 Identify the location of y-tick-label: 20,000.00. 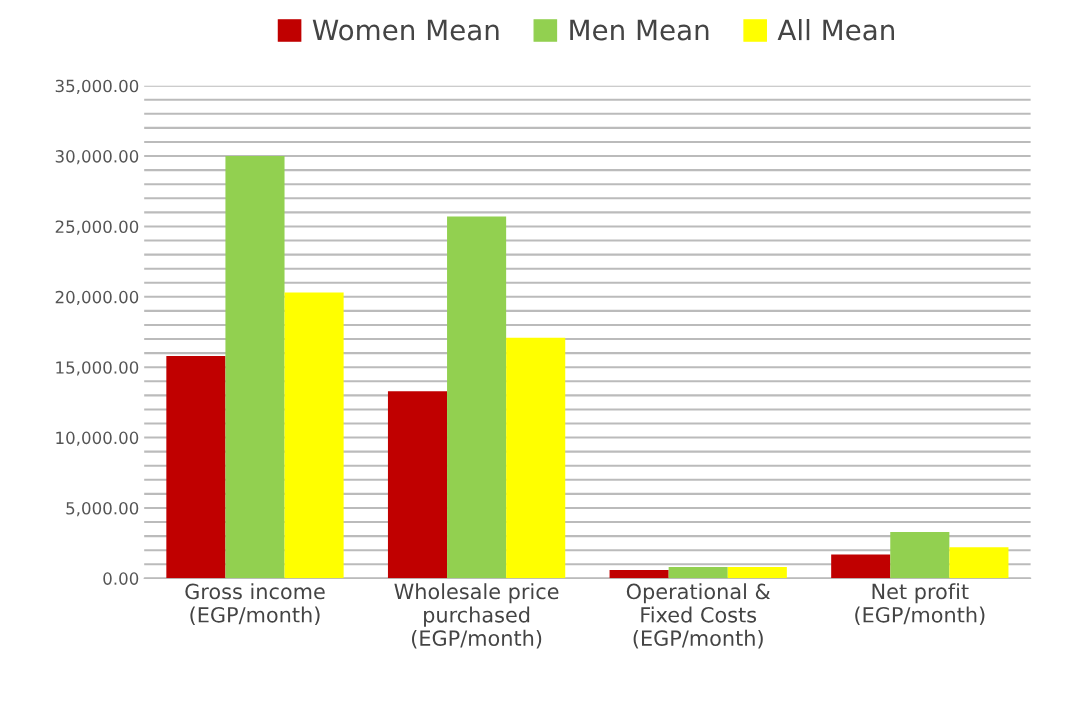
(97, 298).